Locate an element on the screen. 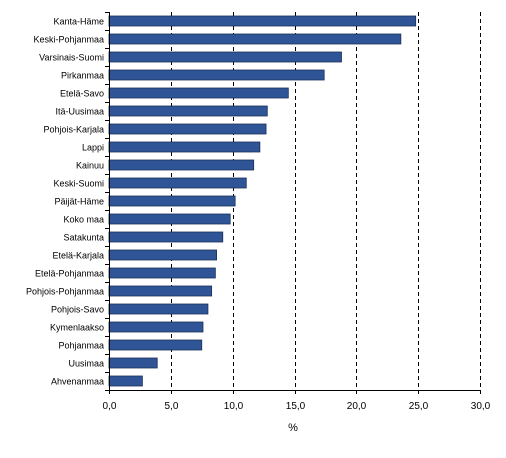 Image resolution: width=506 pixels, height=458 pixels. category-label-20: Ahvenanmaa is located at coordinates (77, 382).